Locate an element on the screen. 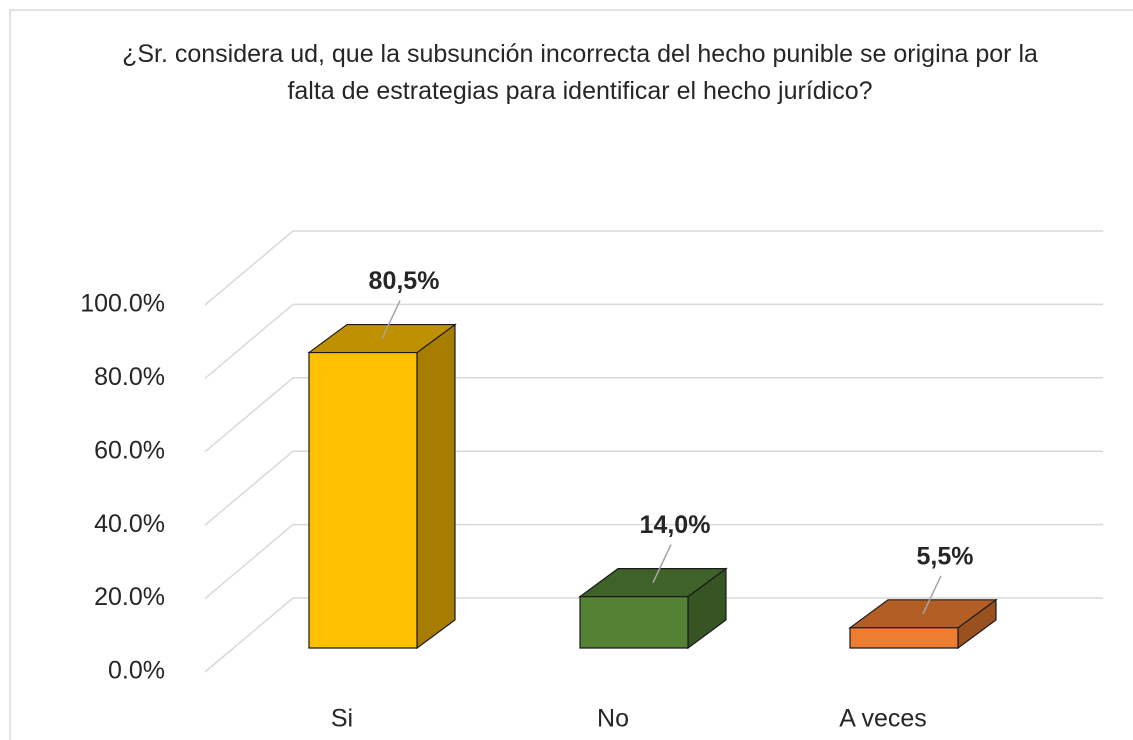 Image resolution: width=1133 pixels, height=740 pixels. value-label: 80,5% is located at coordinates (404, 281).